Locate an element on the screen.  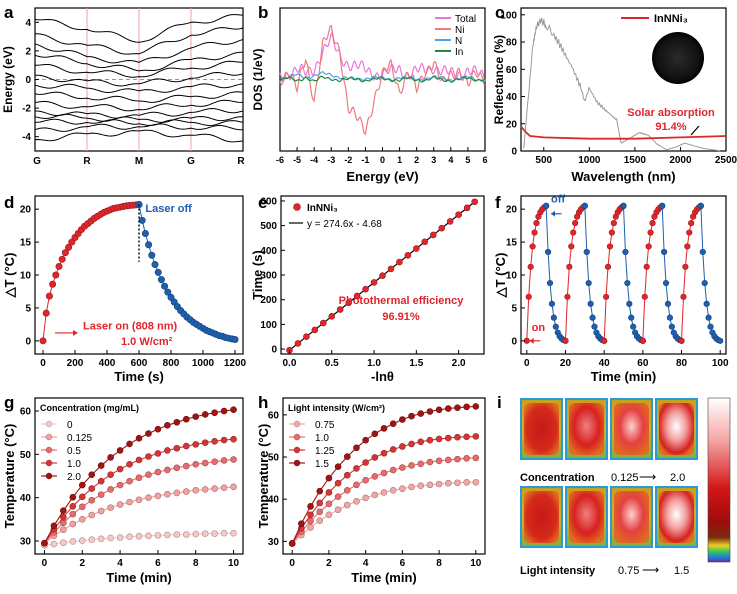
y-axis-label: DOS (1/eV) is located at coordinates (258, 79).